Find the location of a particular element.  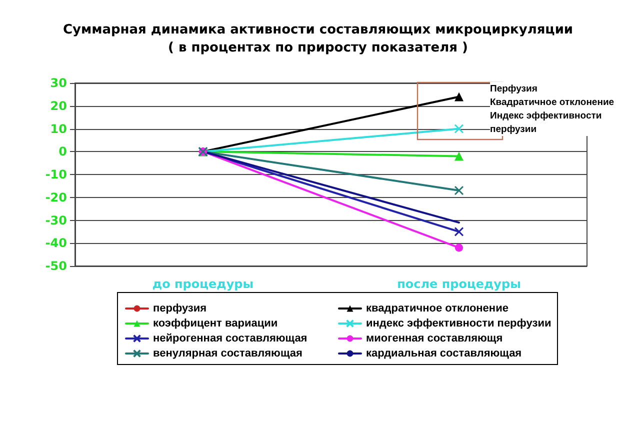

y-tick-label: -40 is located at coordinates (56, 243).